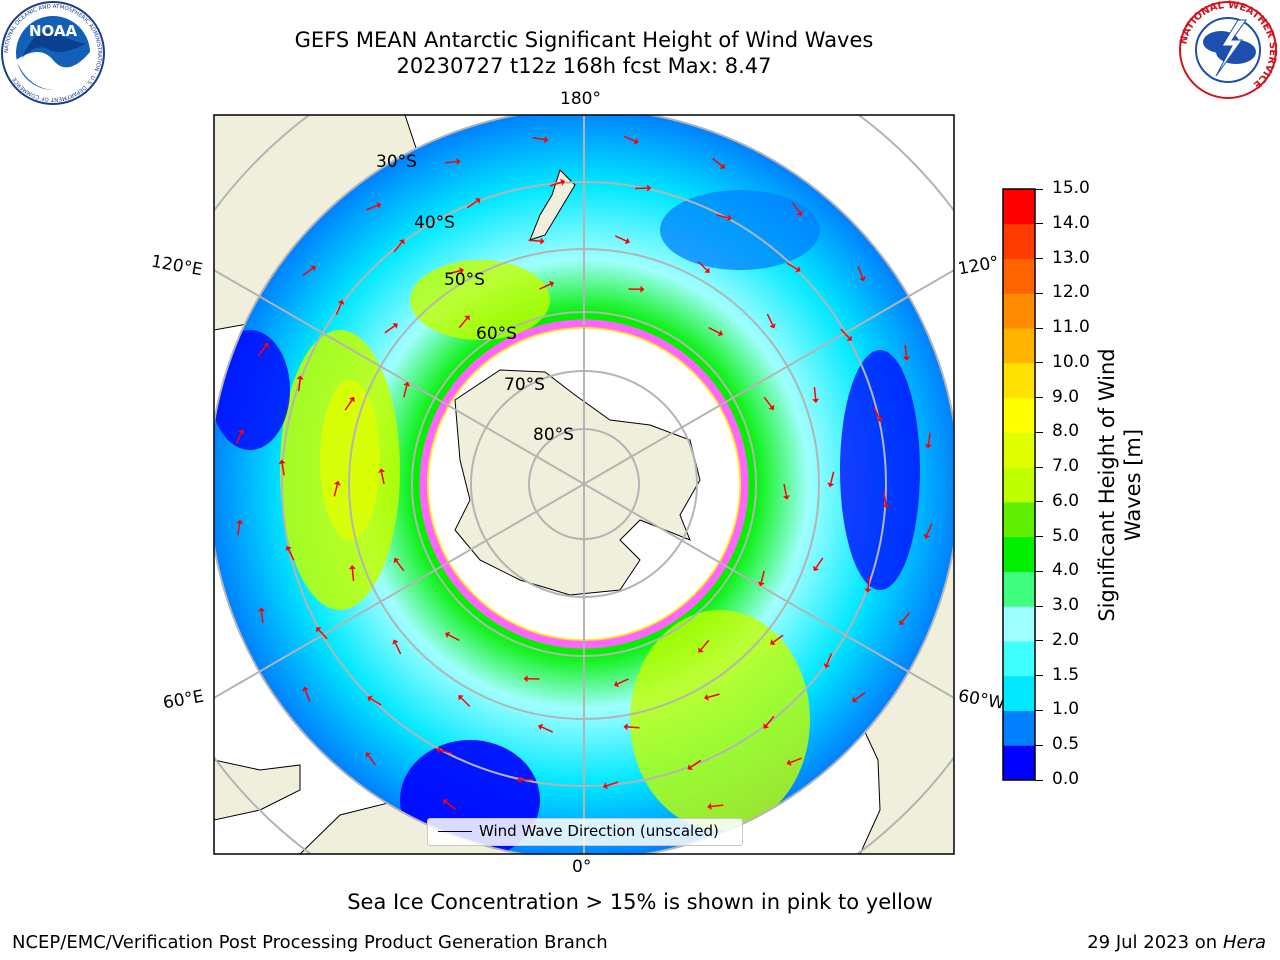 The width and height of the screenshot is (1280, 960). Describe the element at coordinates (1133, 485) in the screenshot. I see `colorbar-title-line2: Waves [m]` at that location.